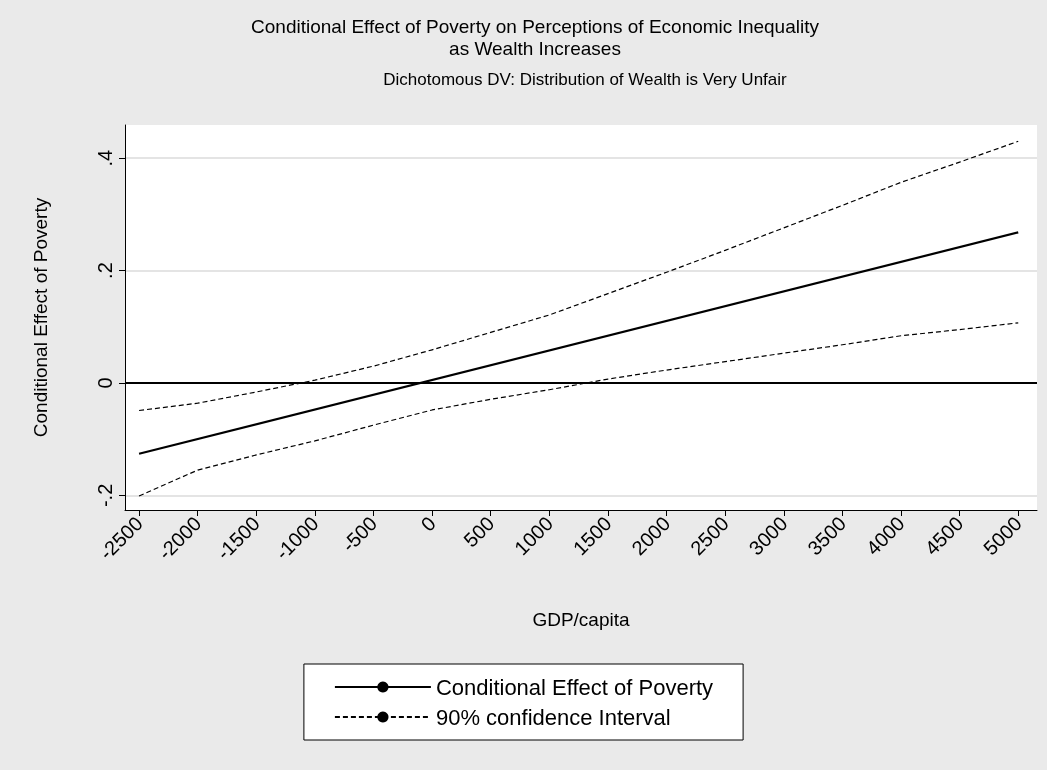 The height and width of the screenshot is (770, 1047). I want to click on x-tick-label: 500, so click(479, 532).